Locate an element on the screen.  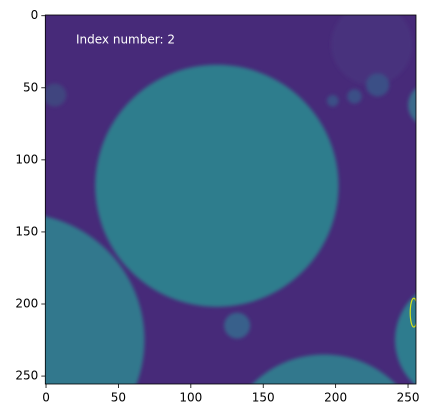
y-tick-label: 250 is located at coordinates (26, 376).